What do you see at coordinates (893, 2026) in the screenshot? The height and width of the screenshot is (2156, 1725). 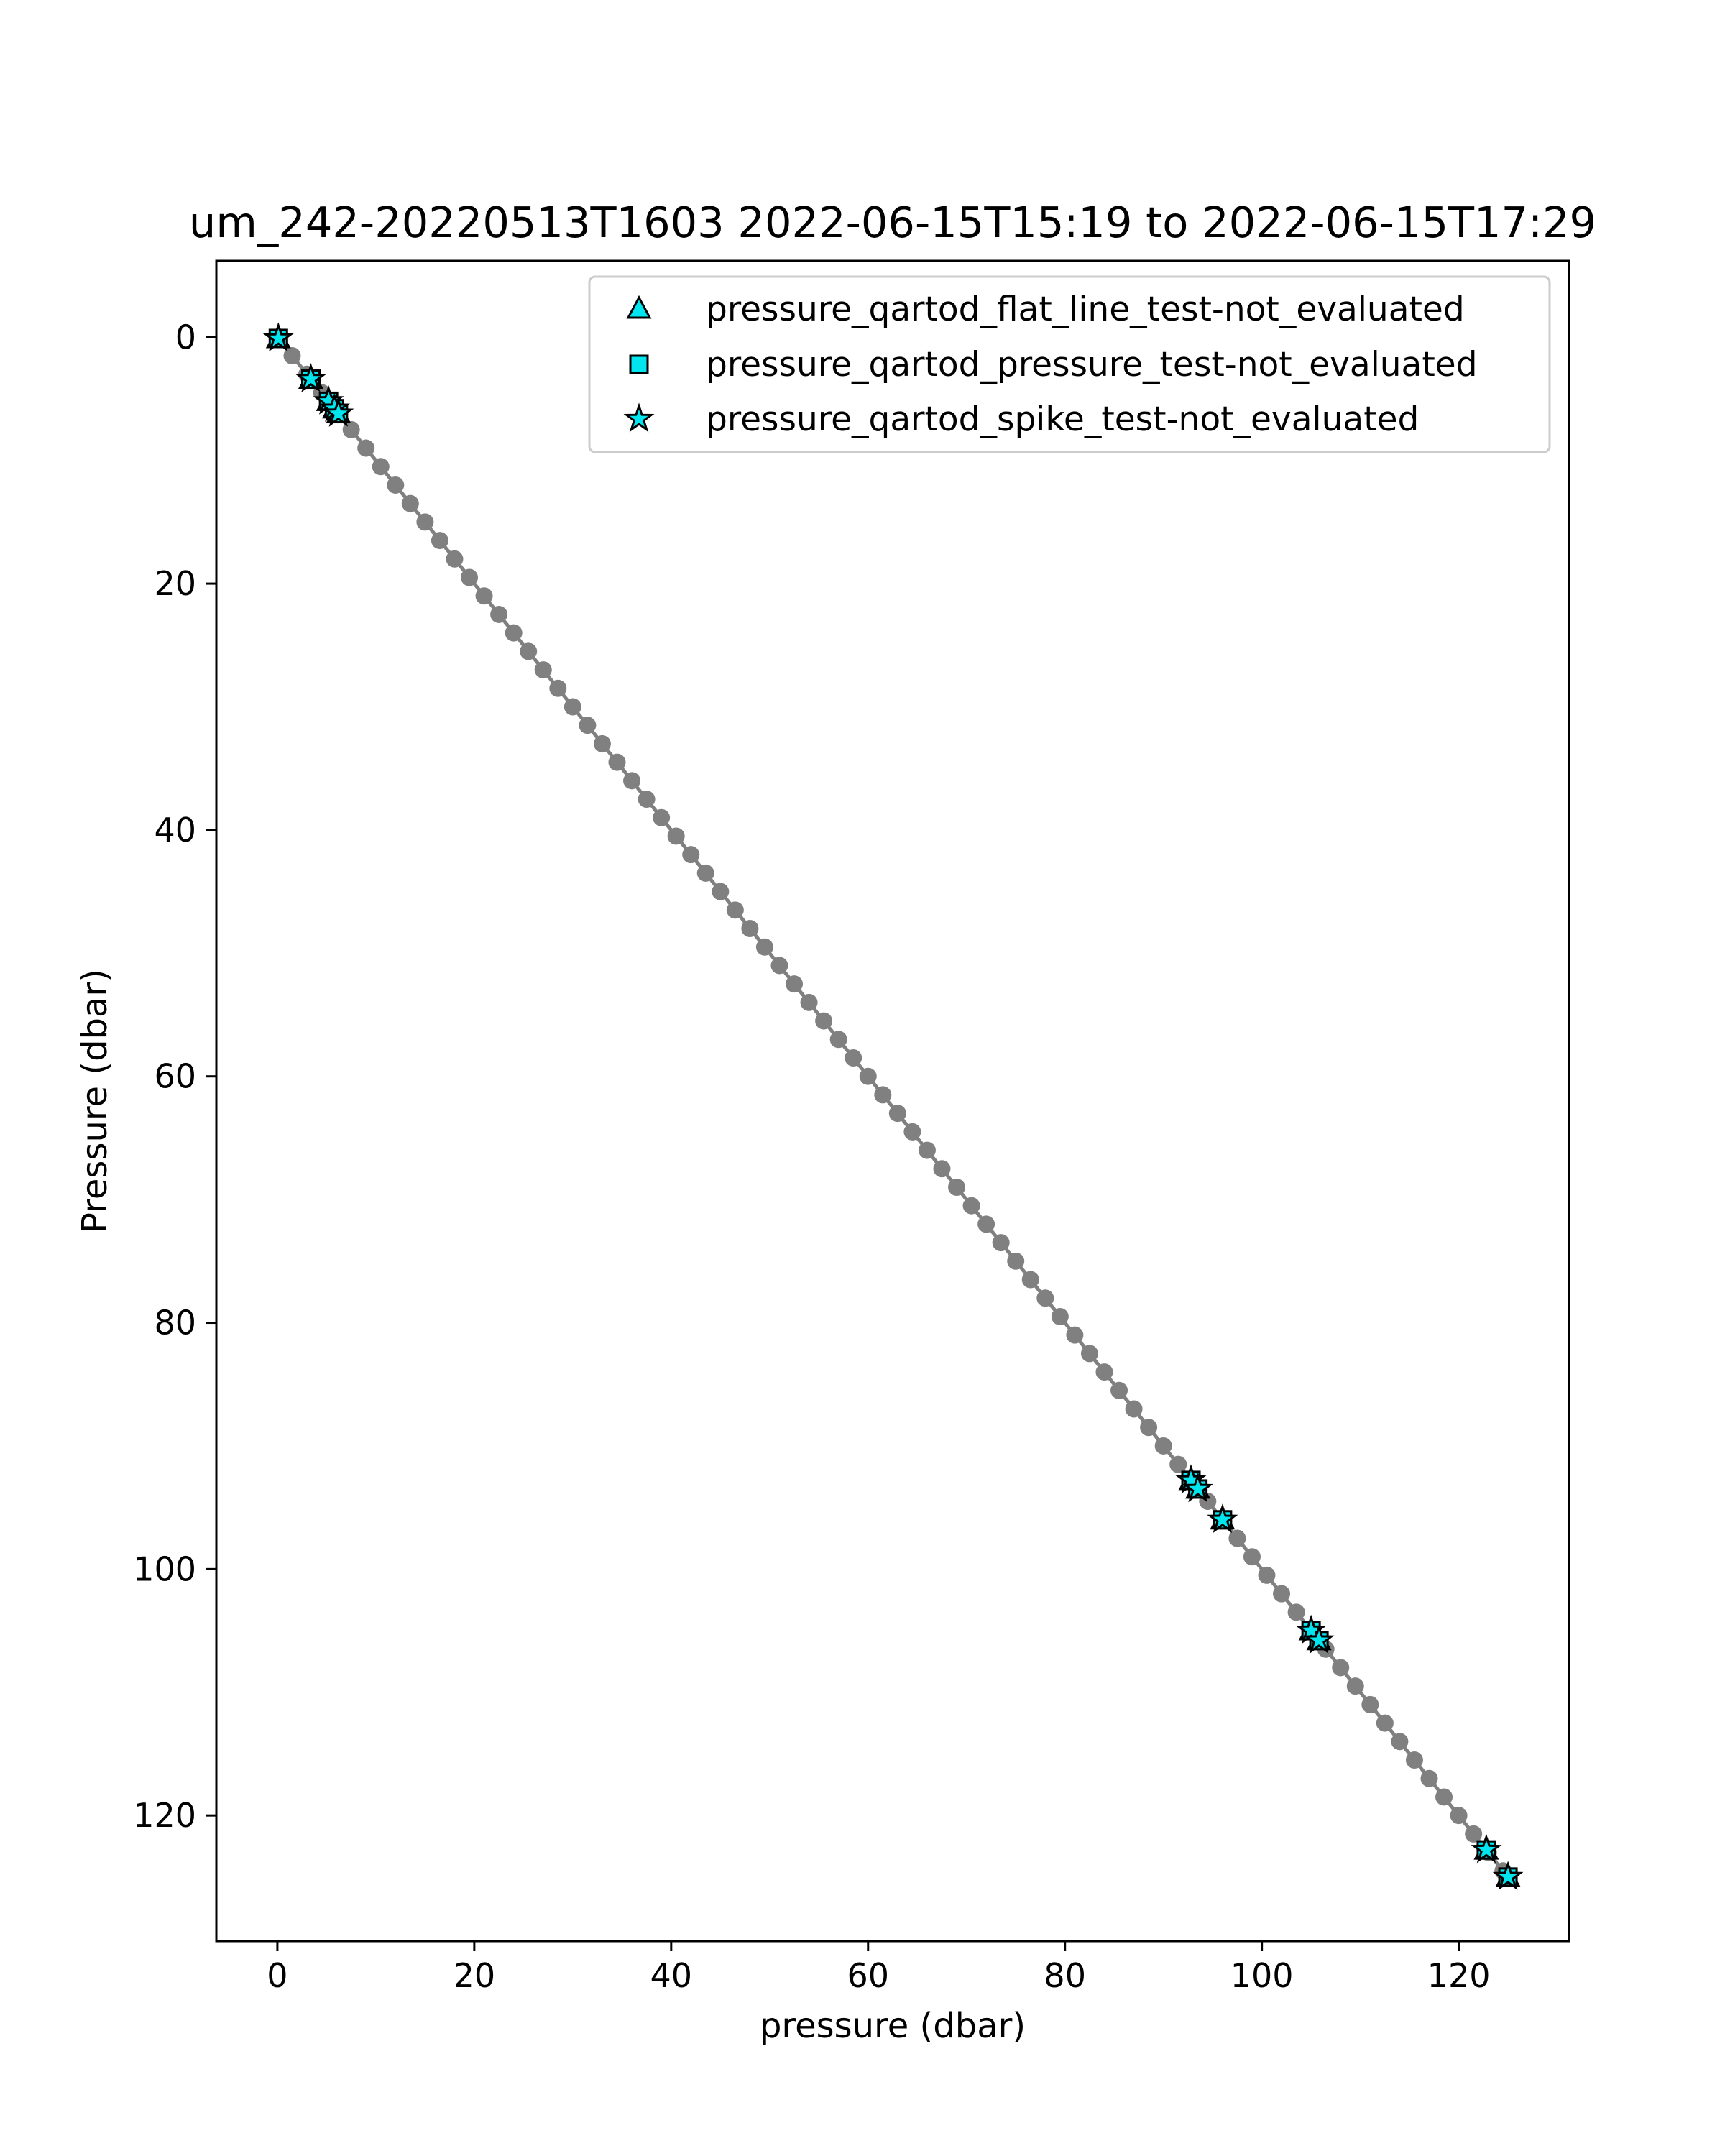 I see `x-axis-label: pressure (dbar)` at bounding box center [893, 2026].